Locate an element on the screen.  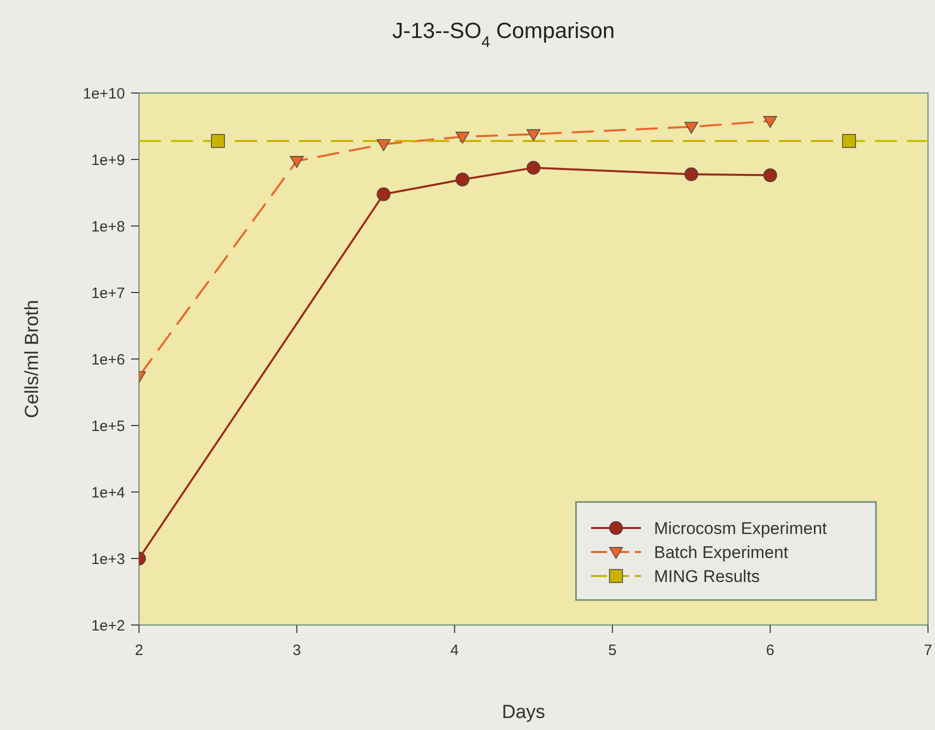
y-tick-label: 1e+9 is located at coordinates (108, 160).